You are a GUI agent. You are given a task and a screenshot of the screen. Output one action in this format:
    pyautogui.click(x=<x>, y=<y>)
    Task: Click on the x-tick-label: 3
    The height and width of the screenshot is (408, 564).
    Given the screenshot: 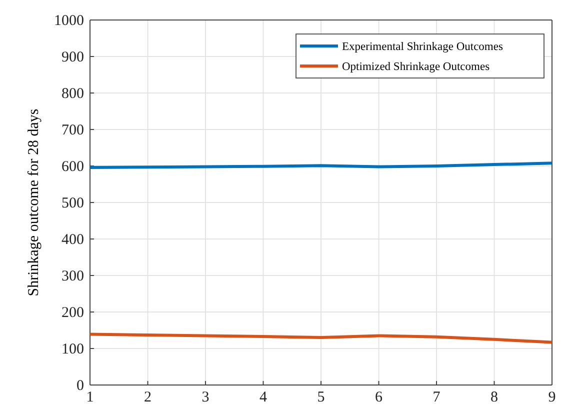 What is the action you would take?
    pyautogui.click(x=206, y=398)
    